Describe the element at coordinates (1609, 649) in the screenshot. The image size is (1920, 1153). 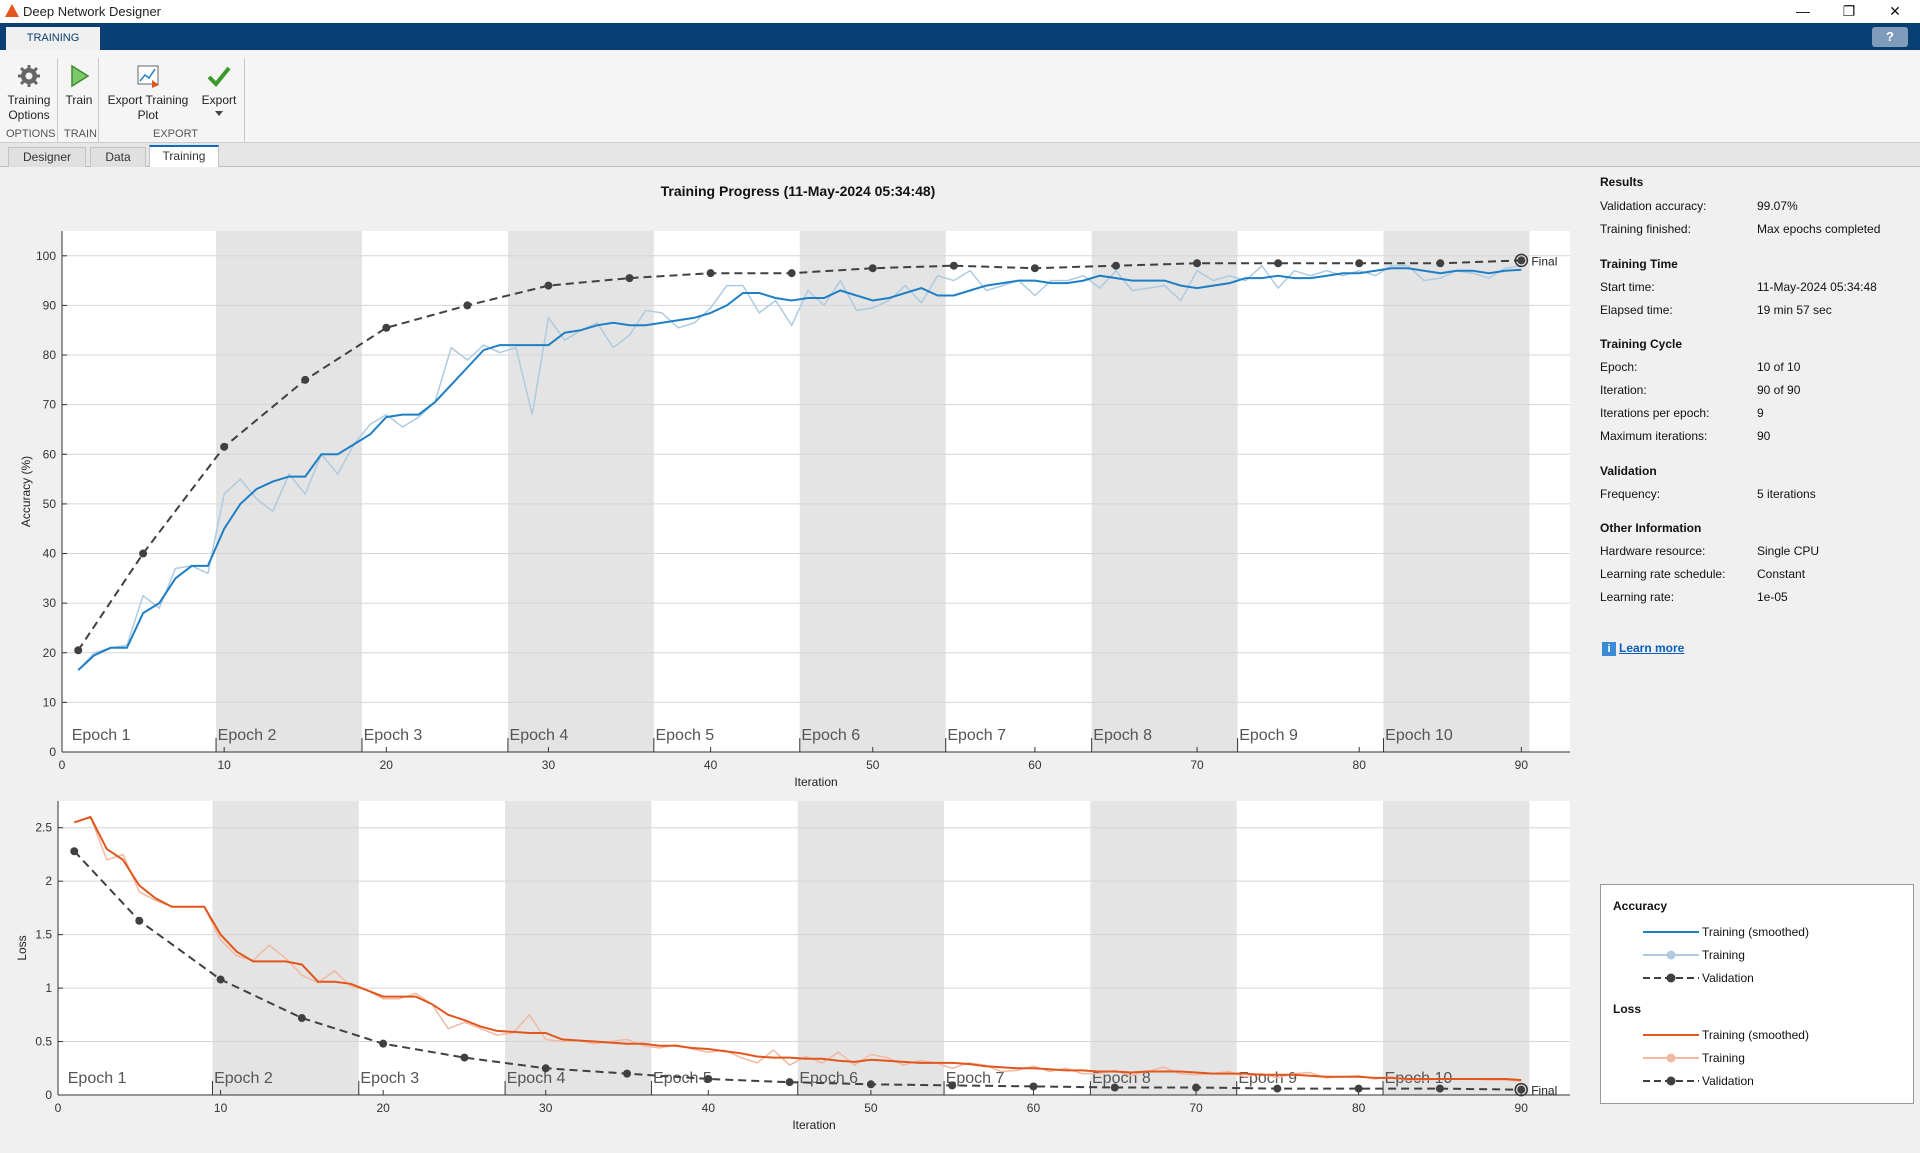
I see `info-icon: i` at that location.